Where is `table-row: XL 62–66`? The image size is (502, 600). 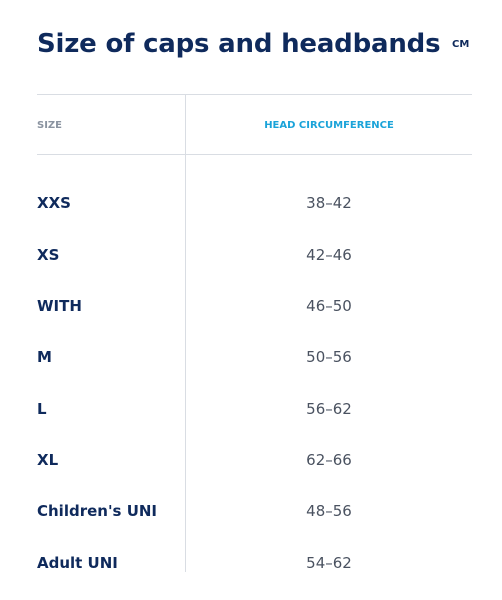
table-row: XL 62–66 is located at coordinates (254, 460).